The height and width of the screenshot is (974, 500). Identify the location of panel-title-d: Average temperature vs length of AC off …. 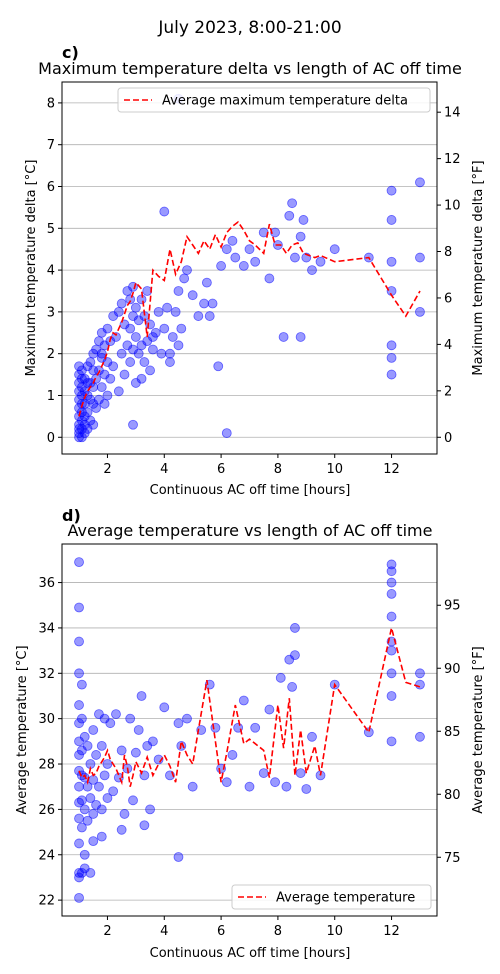
(250, 530).